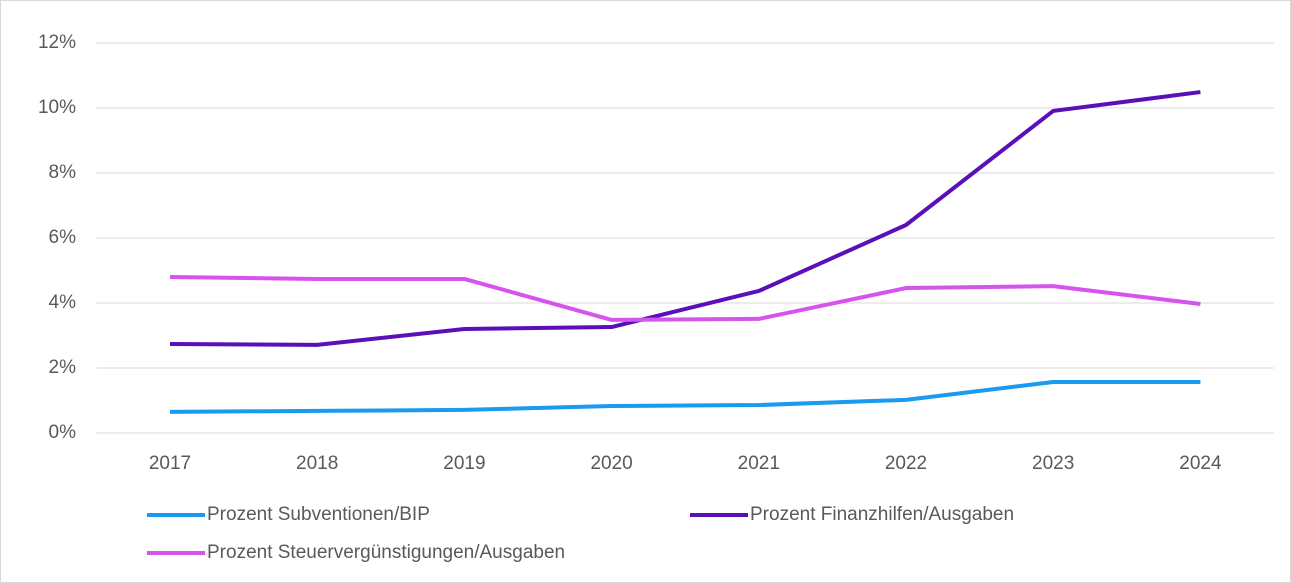 The height and width of the screenshot is (583, 1291). Describe the element at coordinates (386, 552) in the screenshot. I see `legend-label: Prozent Steuervergünstigungen/Ausgaben` at that location.